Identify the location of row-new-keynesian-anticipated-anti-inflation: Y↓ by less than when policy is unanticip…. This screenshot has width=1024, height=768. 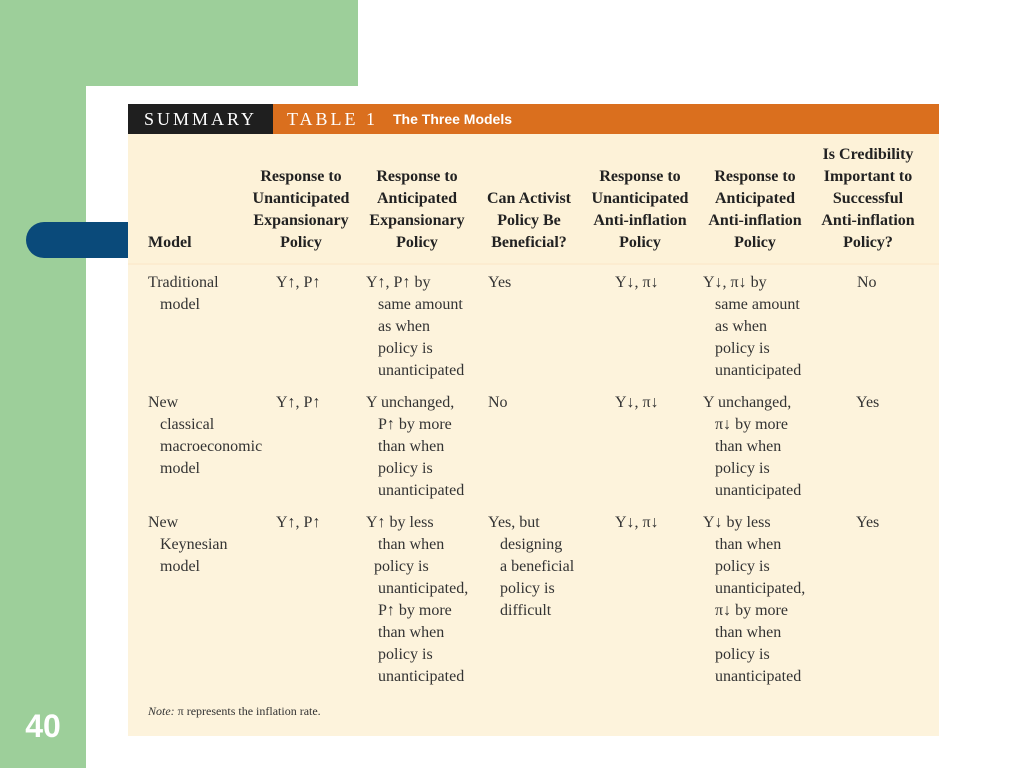
(754, 599).